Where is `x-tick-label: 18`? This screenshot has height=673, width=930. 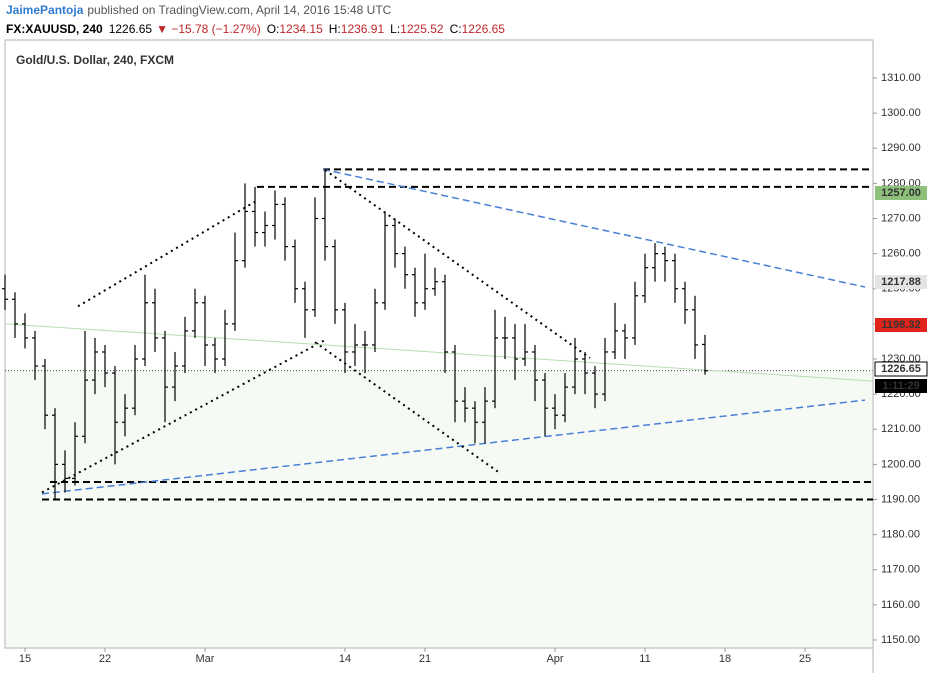
x-tick-label: 18 is located at coordinates (725, 659).